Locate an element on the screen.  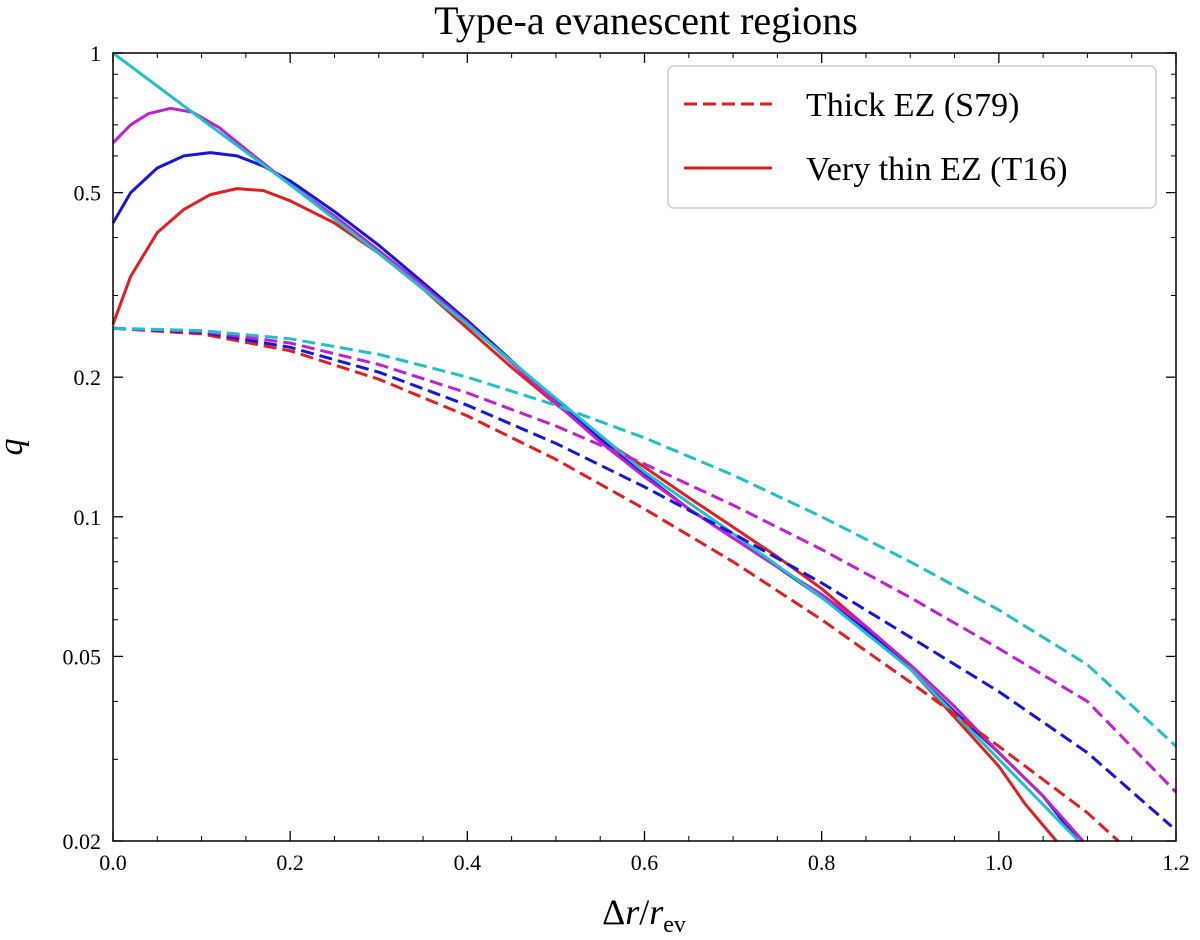
x-tick-label: 0.0 is located at coordinates (113, 862).